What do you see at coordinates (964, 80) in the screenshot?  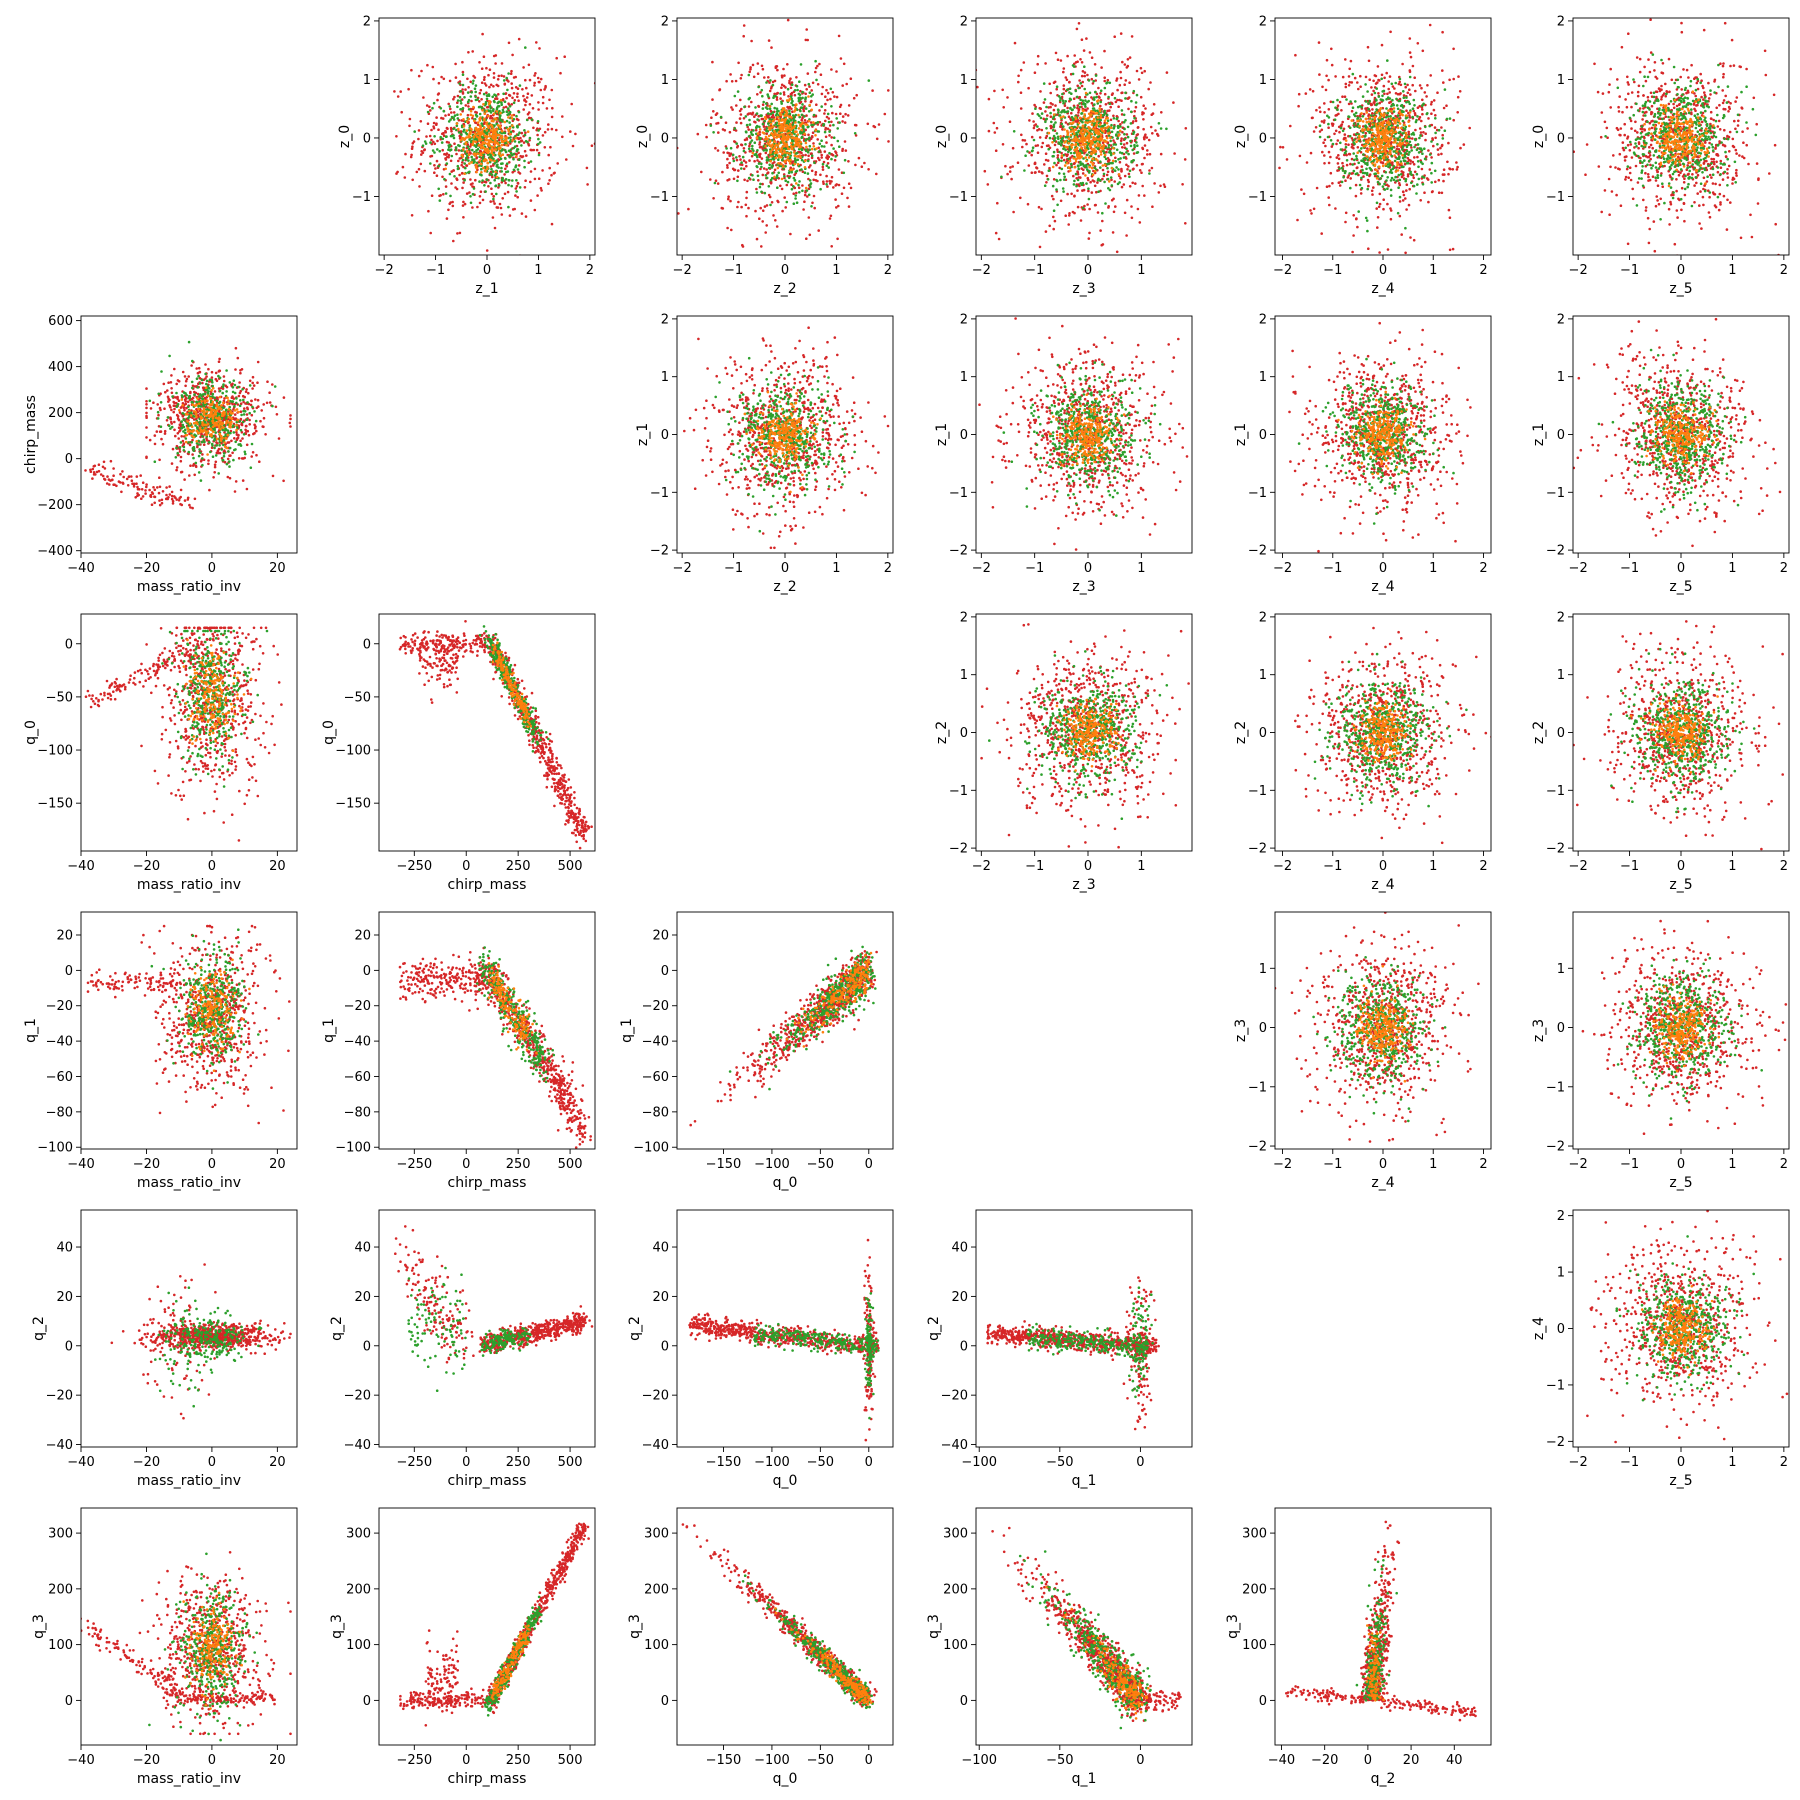 I see `y-tick-label: 1` at bounding box center [964, 80].